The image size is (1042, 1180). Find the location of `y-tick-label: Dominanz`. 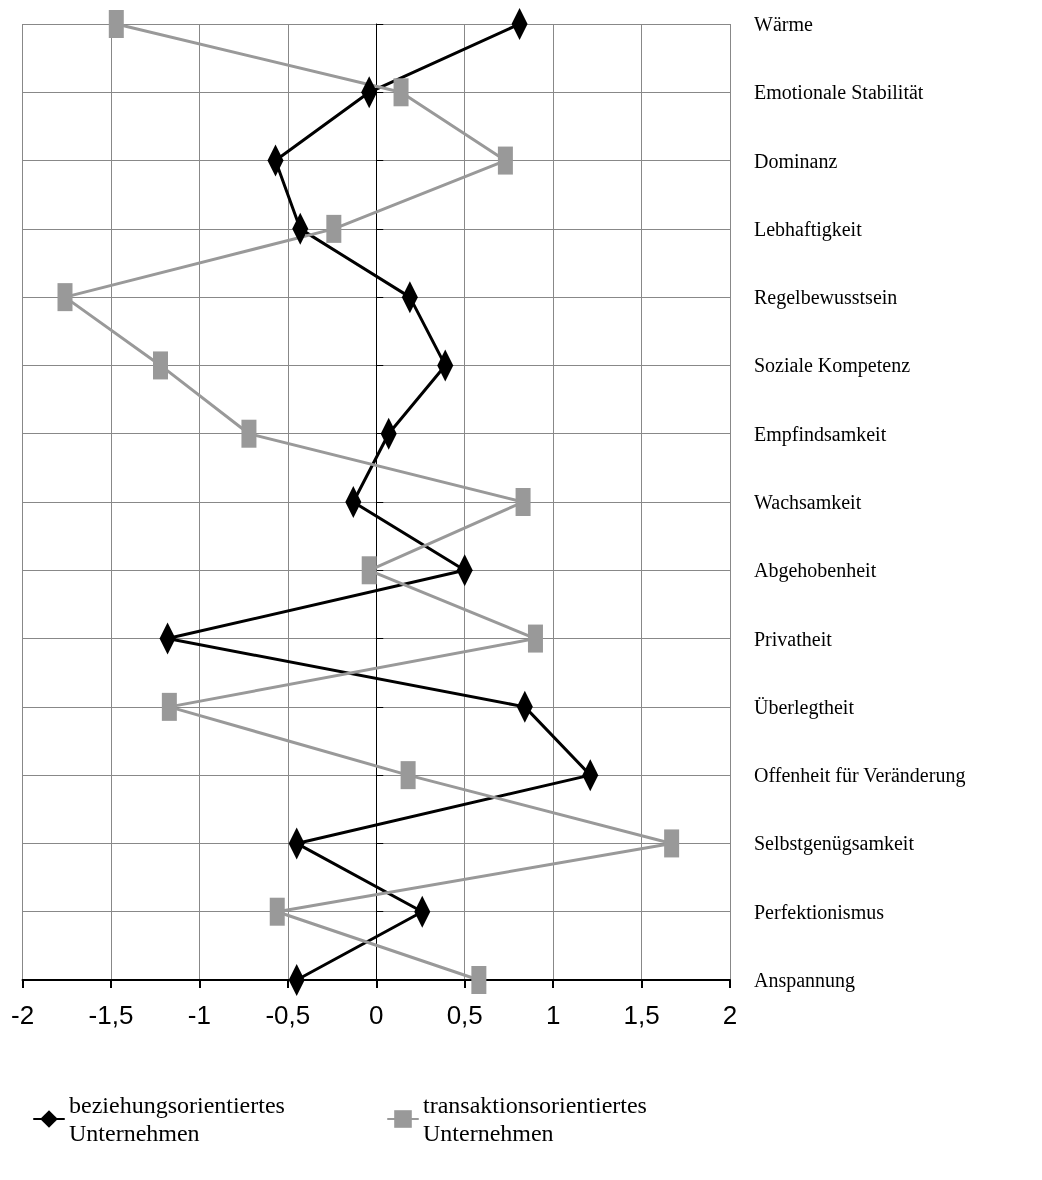

y-tick-label: Dominanz is located at coordinates (796, 160).